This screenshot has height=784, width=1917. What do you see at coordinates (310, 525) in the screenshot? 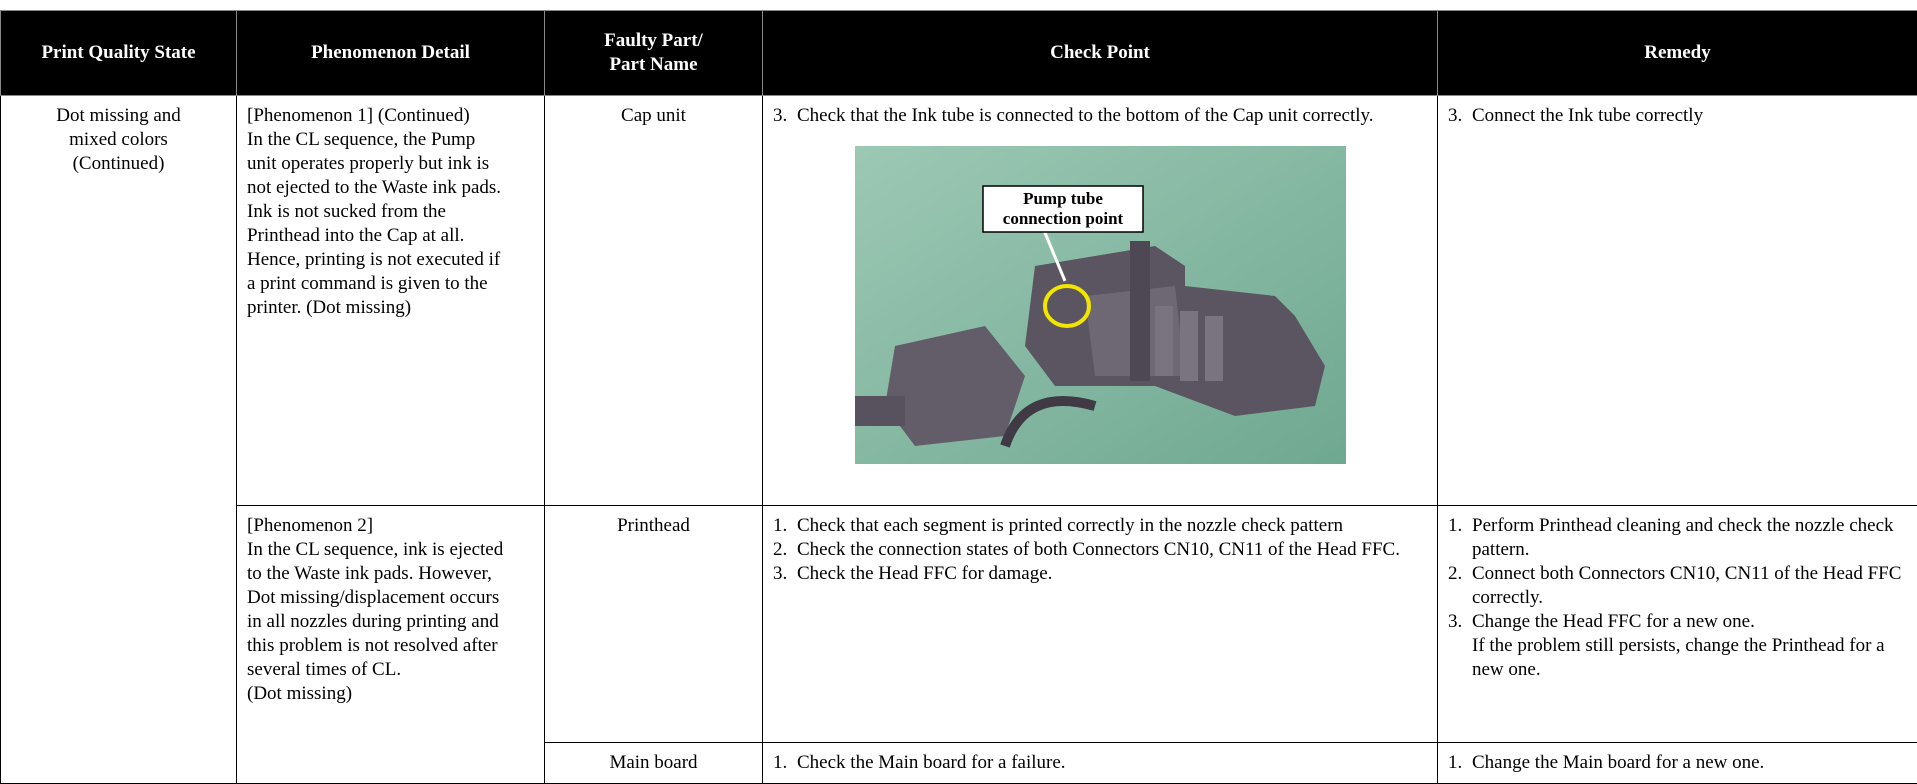
I see `detail-line: [Phenomenon 2]` at bounding box center [310, 525].